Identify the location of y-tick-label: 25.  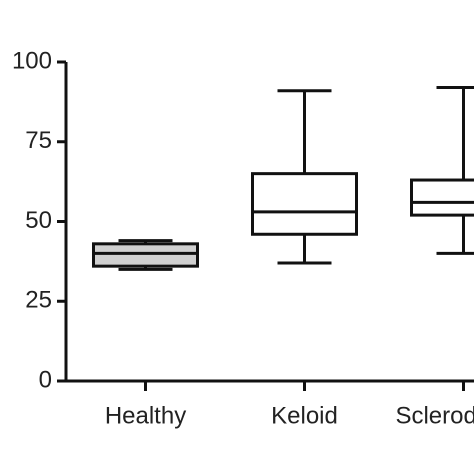
(38, 300).